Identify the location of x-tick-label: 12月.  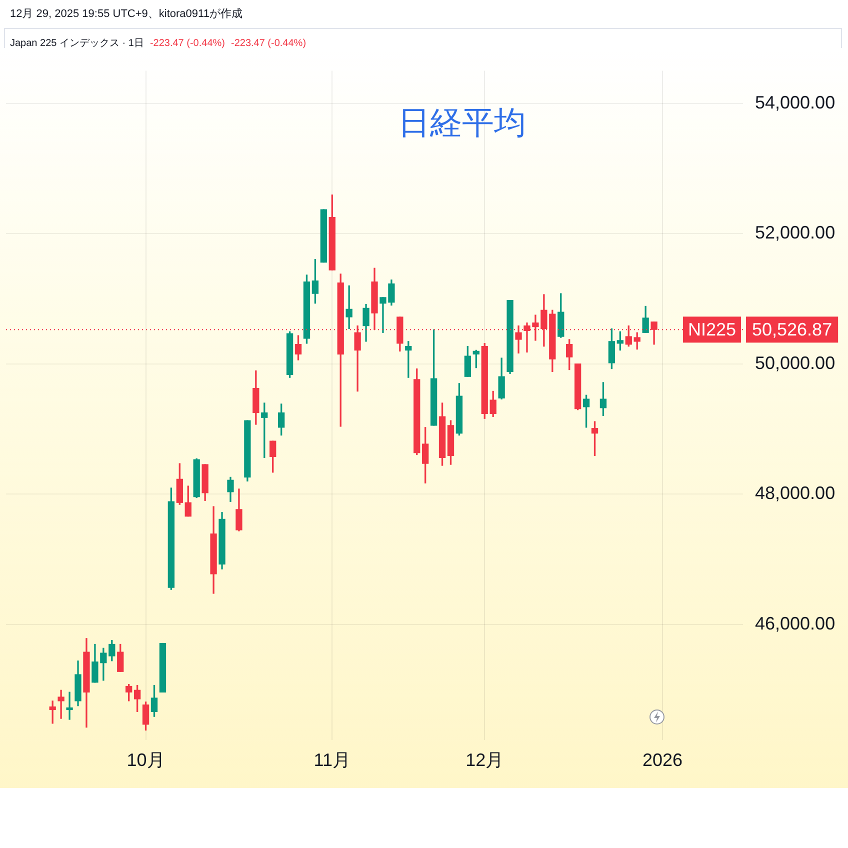
(485, 760).